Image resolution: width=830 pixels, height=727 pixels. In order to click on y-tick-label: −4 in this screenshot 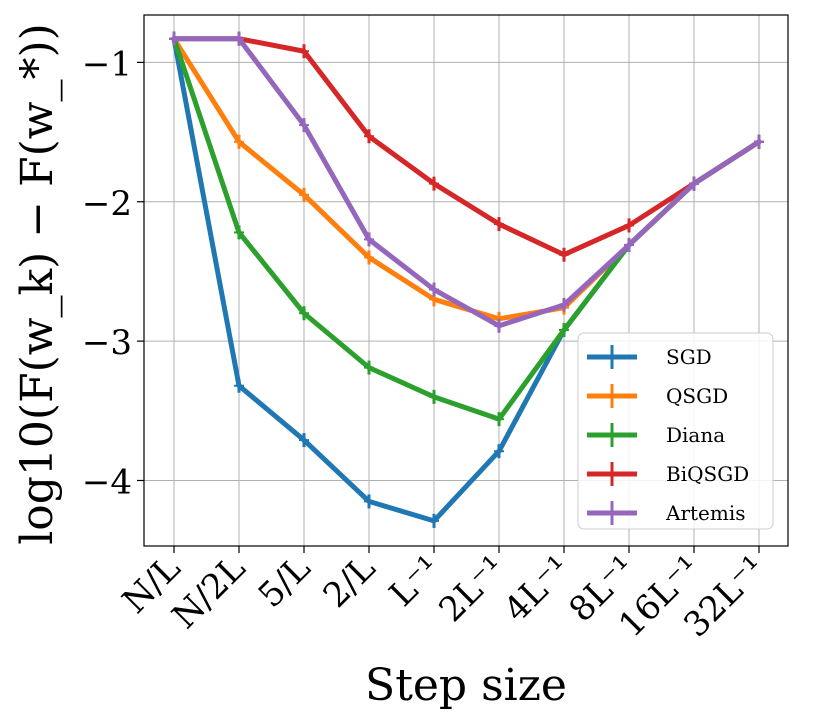, I will do `click(107, 482)`.